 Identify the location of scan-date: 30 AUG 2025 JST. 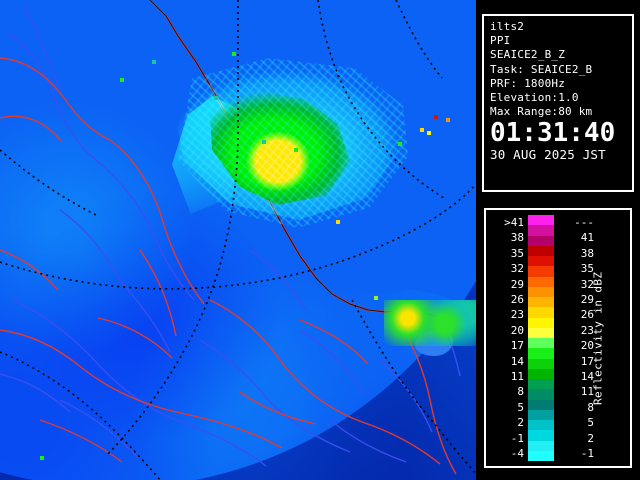
(548, 155).